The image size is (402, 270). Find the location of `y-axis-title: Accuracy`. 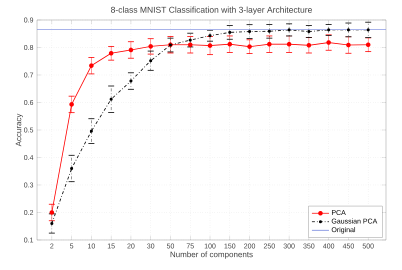

y-axis-title: Accuracy is located at coordinates (19, 130).